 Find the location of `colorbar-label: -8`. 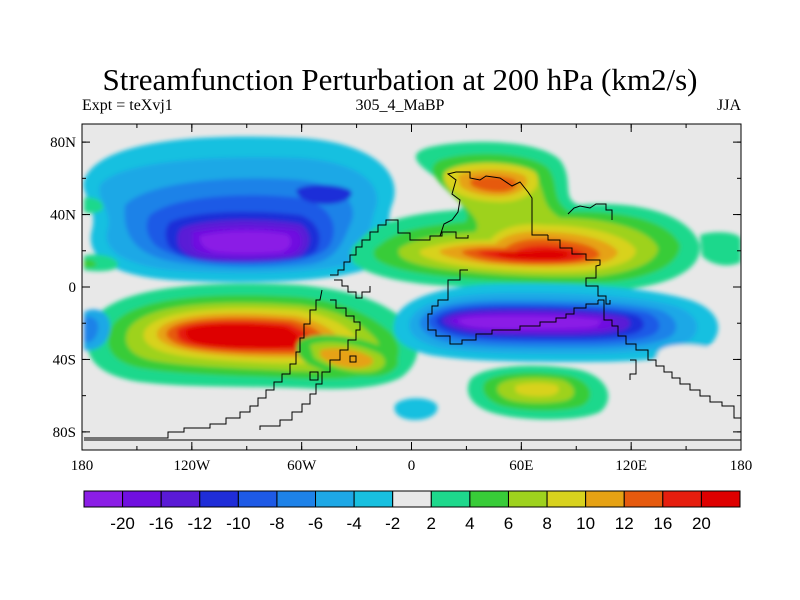

colorbar-label: -8 is located at coordinates (276, 523).